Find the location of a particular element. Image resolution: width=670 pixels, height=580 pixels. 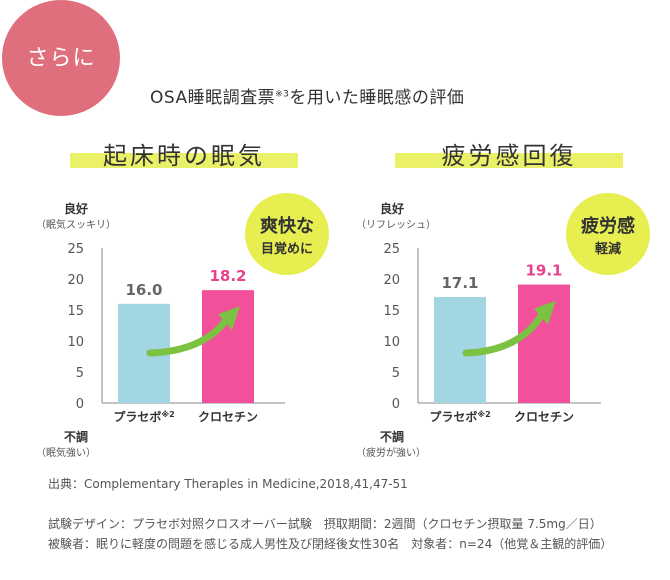

data-label: 19.1 is located at coordinates (543, 271).